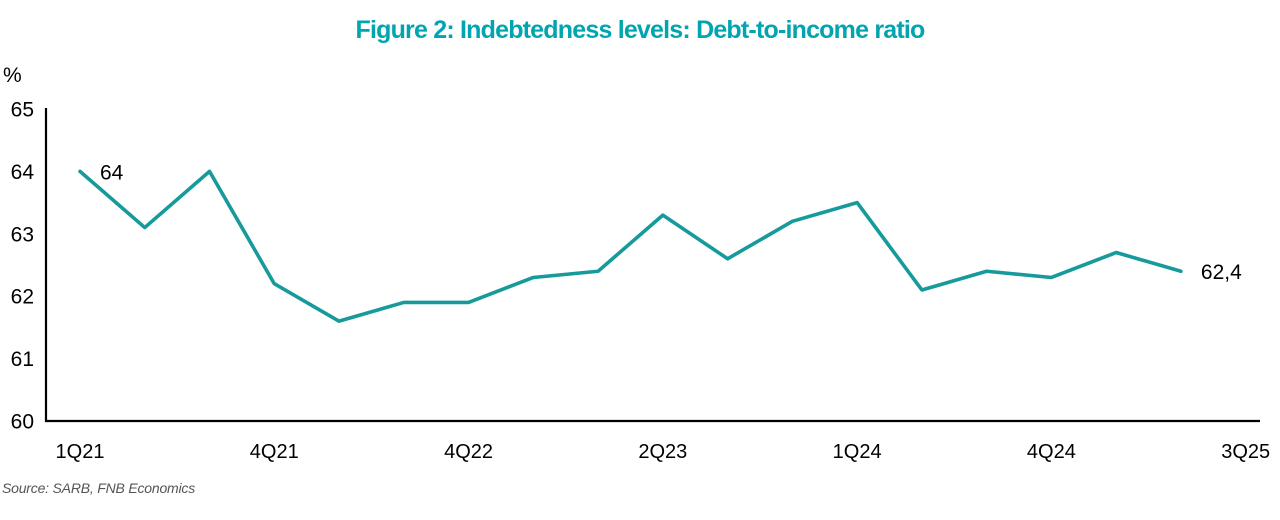 This screenshot has height=520, width=1280. What do you see at coordinates (1245, 452) in the screenshot?
I see `x-tick-label: 3Q25` at bounding box center [1245, 452].